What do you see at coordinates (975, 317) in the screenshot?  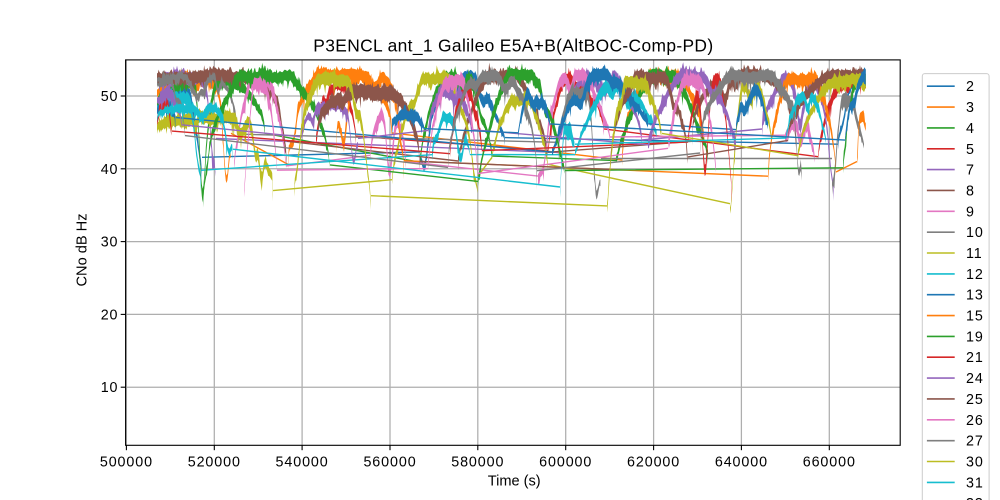 I see `svg-text: 15` at bounding box center [975, 317].